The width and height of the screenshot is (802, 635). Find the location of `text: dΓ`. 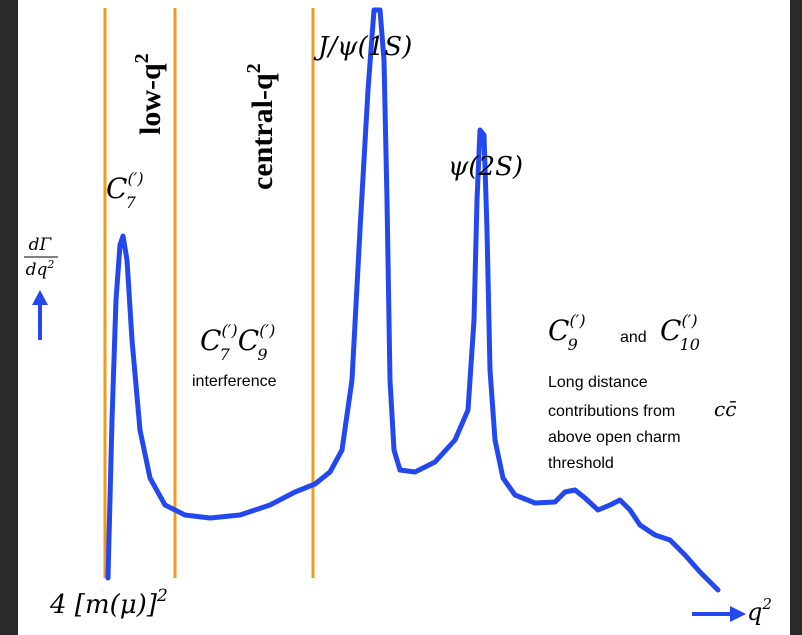

text: dΓ is located at coordinates (41, 245).